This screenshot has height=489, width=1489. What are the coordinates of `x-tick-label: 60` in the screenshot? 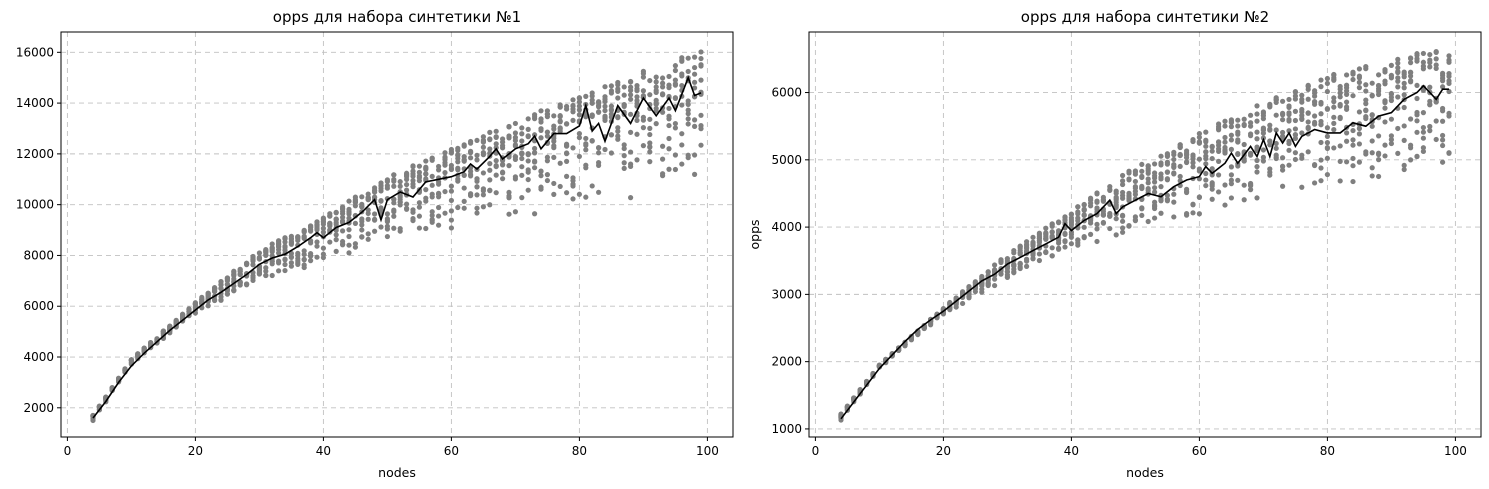 It's located at (451, 451).